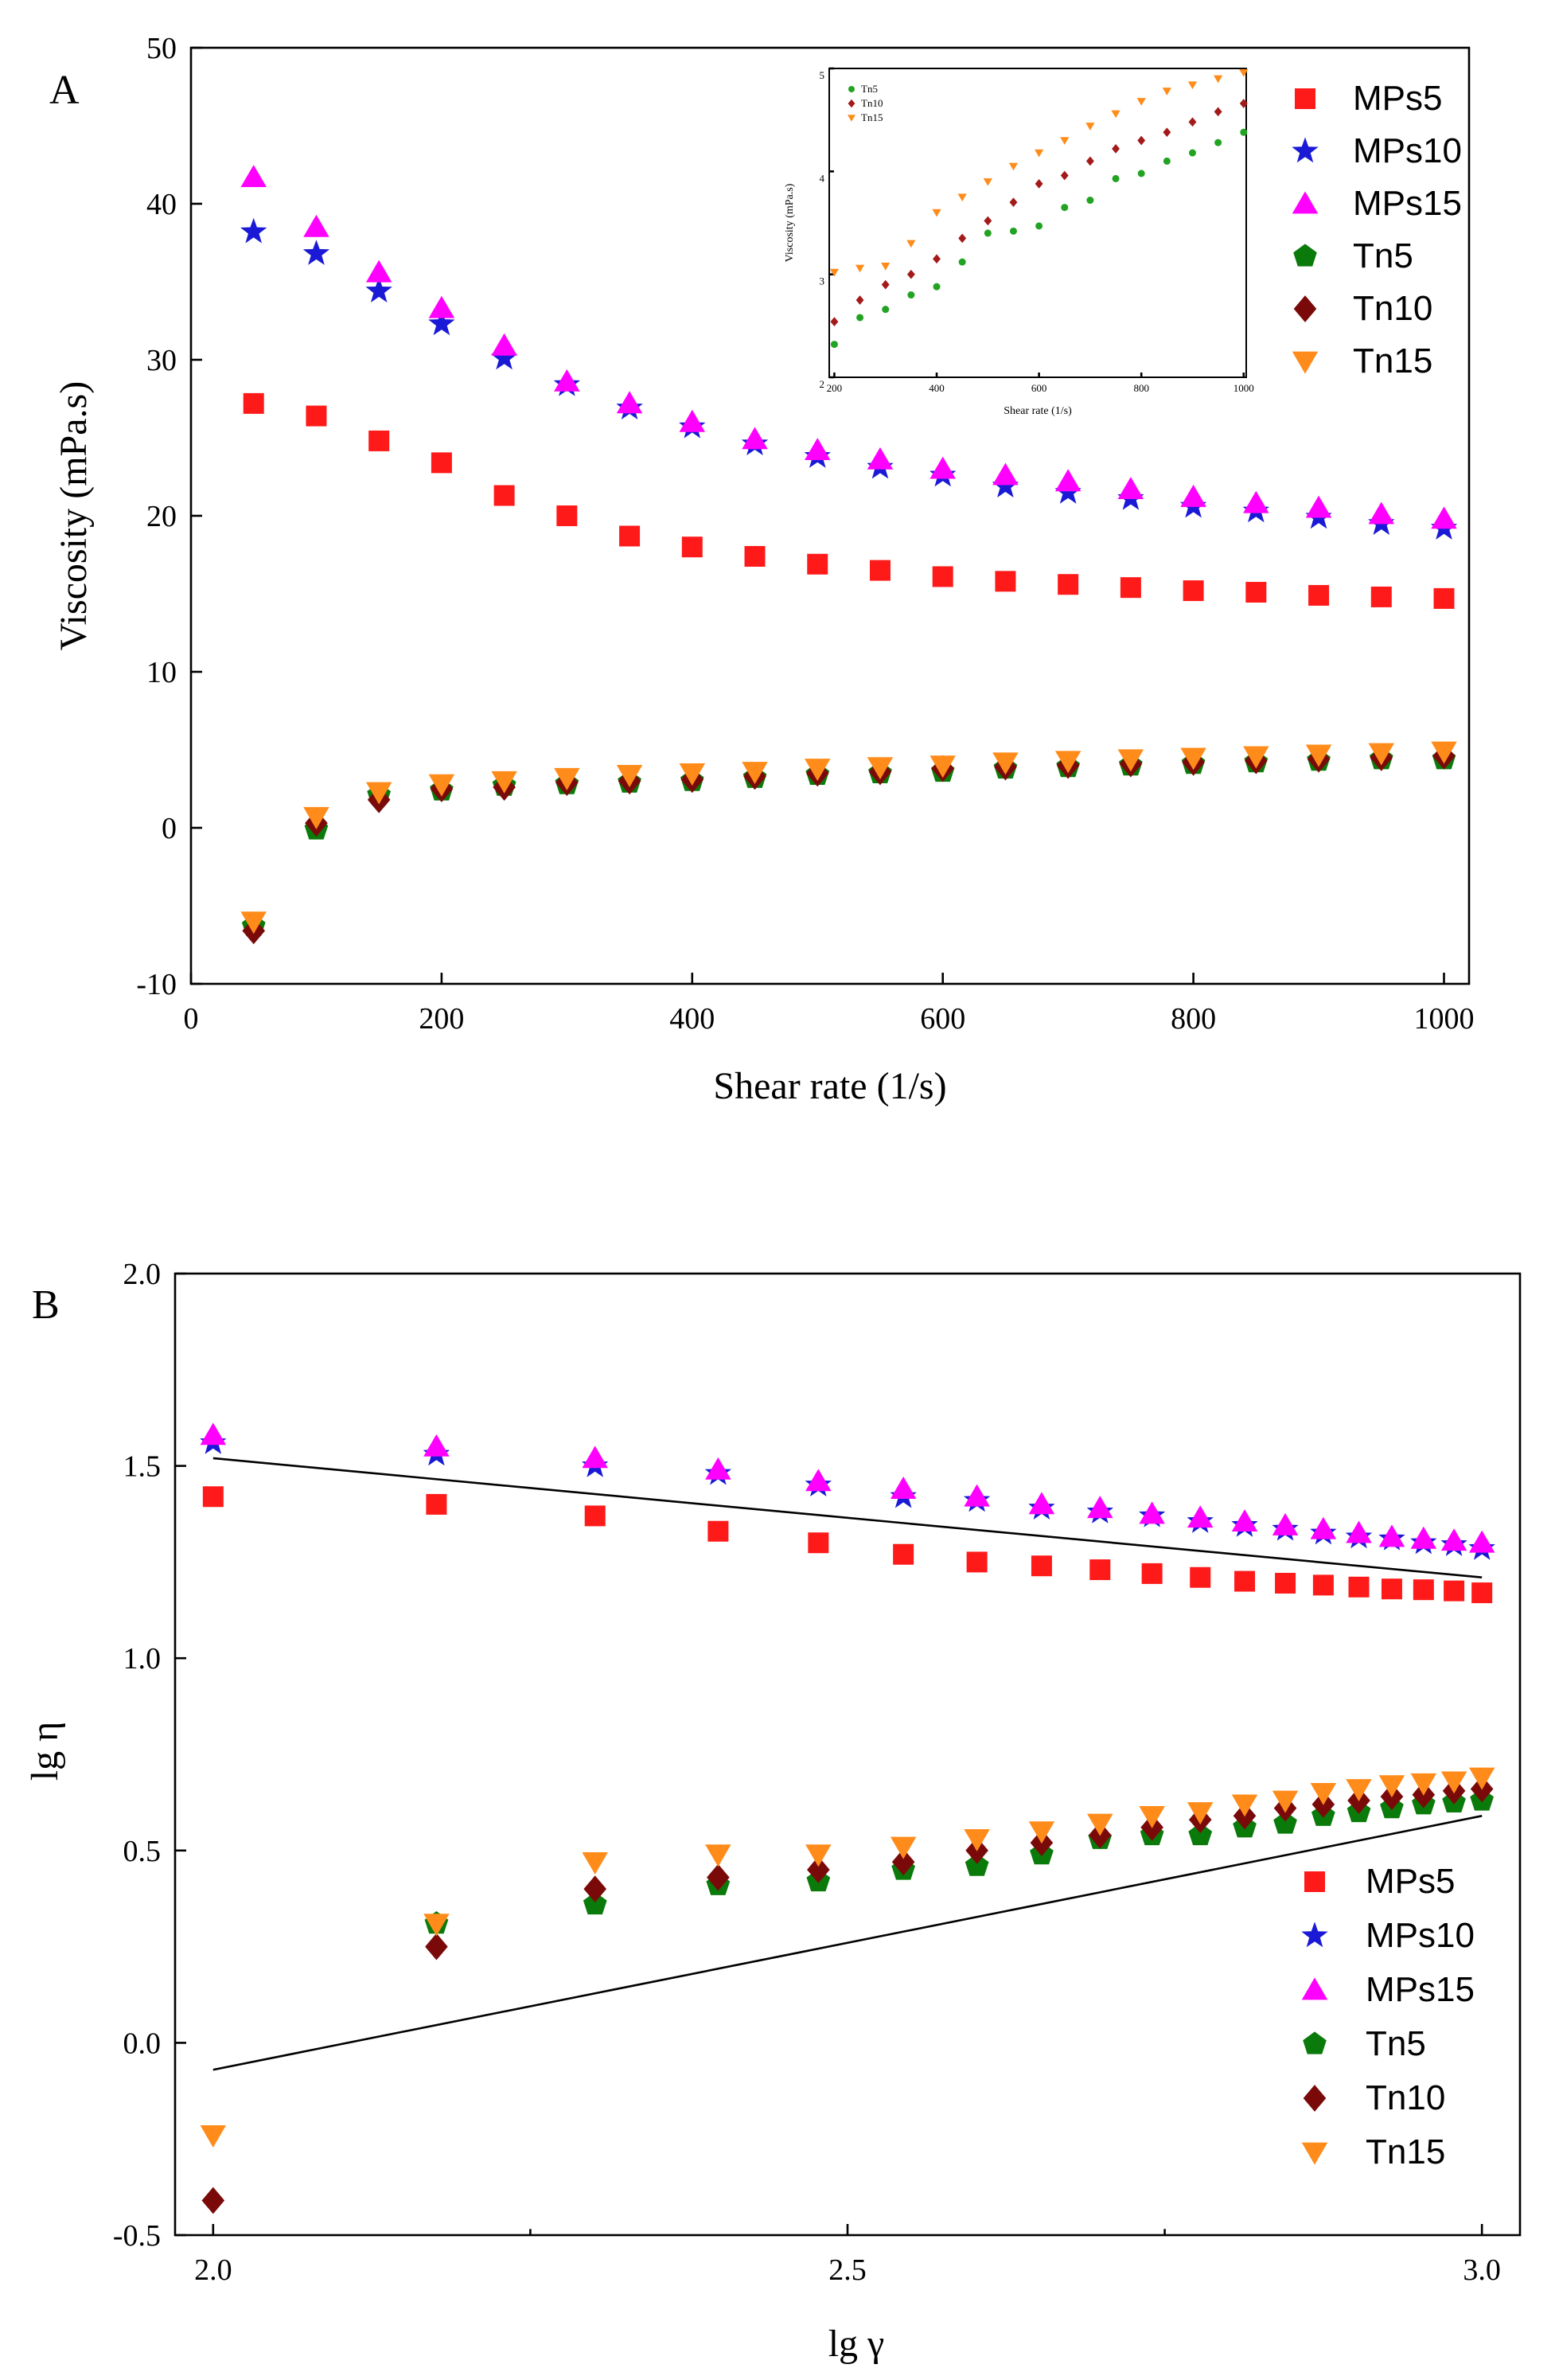 The width and height of the screenshot is (1555, 2380). What do you see at coordinates (937, 388) in the screenshot?
I see `inset-x-tick-label: 400` at bounding box center [937, 388].